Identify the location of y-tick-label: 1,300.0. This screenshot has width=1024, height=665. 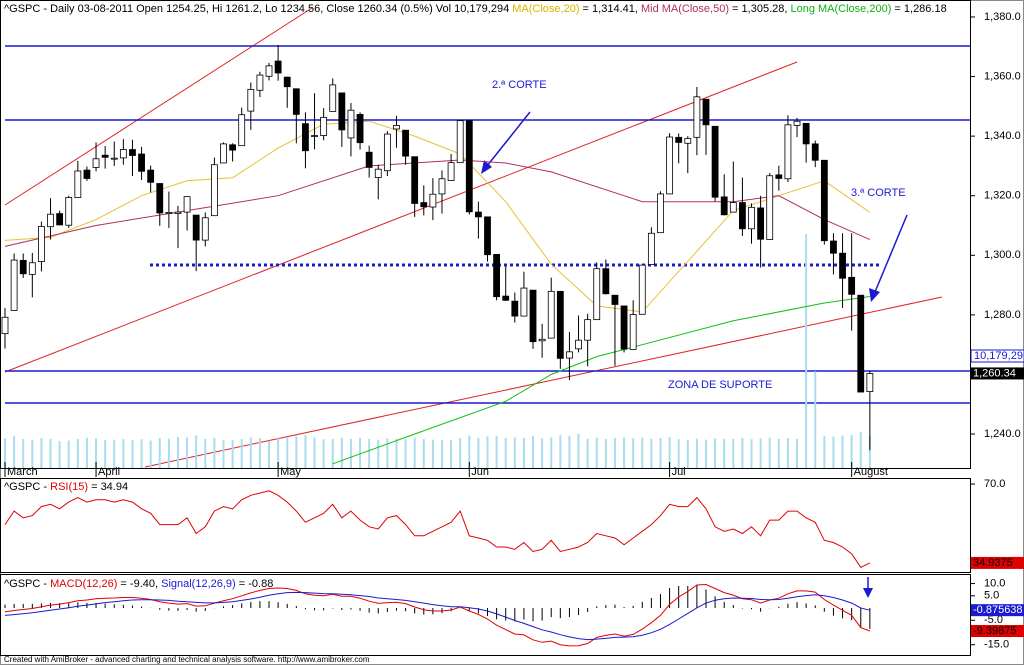
(1002, 255).